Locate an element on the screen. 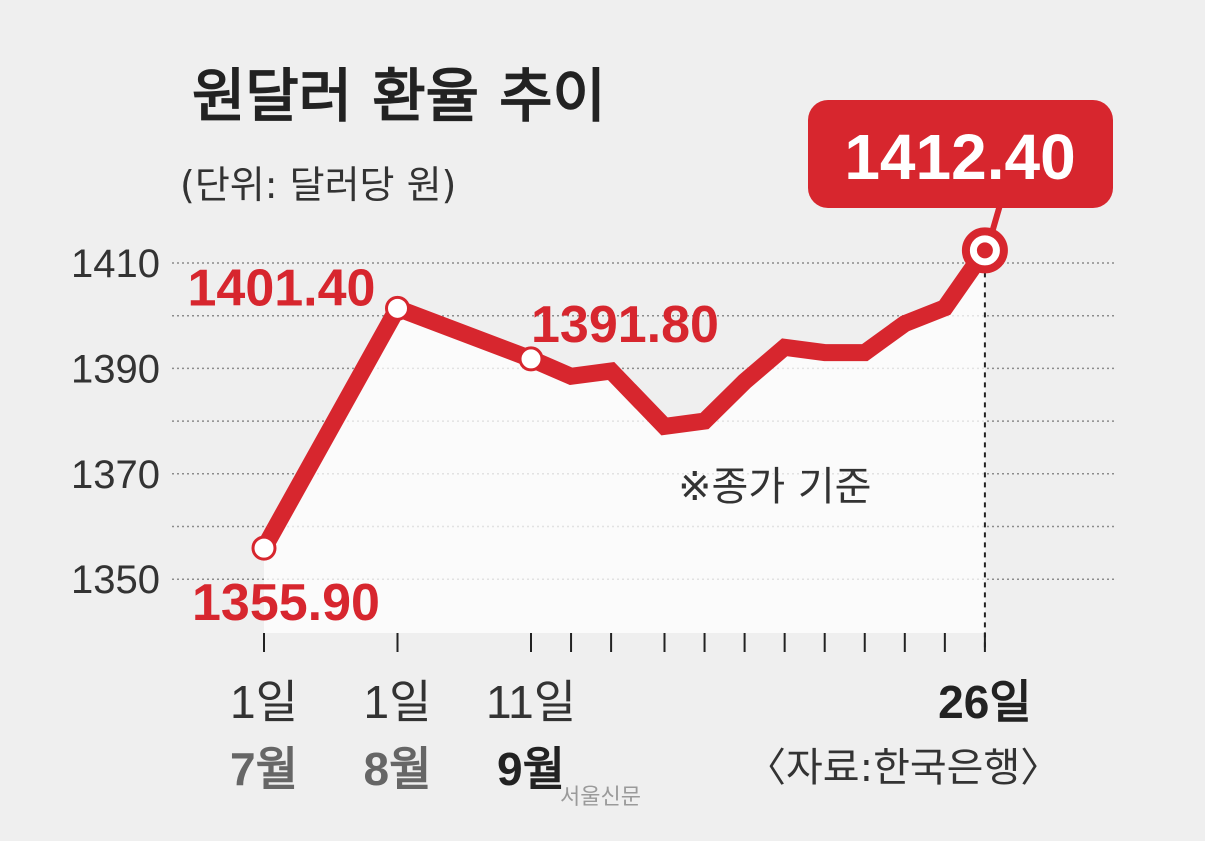  y-axis-ticks: 1410 1390 1370 1350 is located at coordinates (115, 422).